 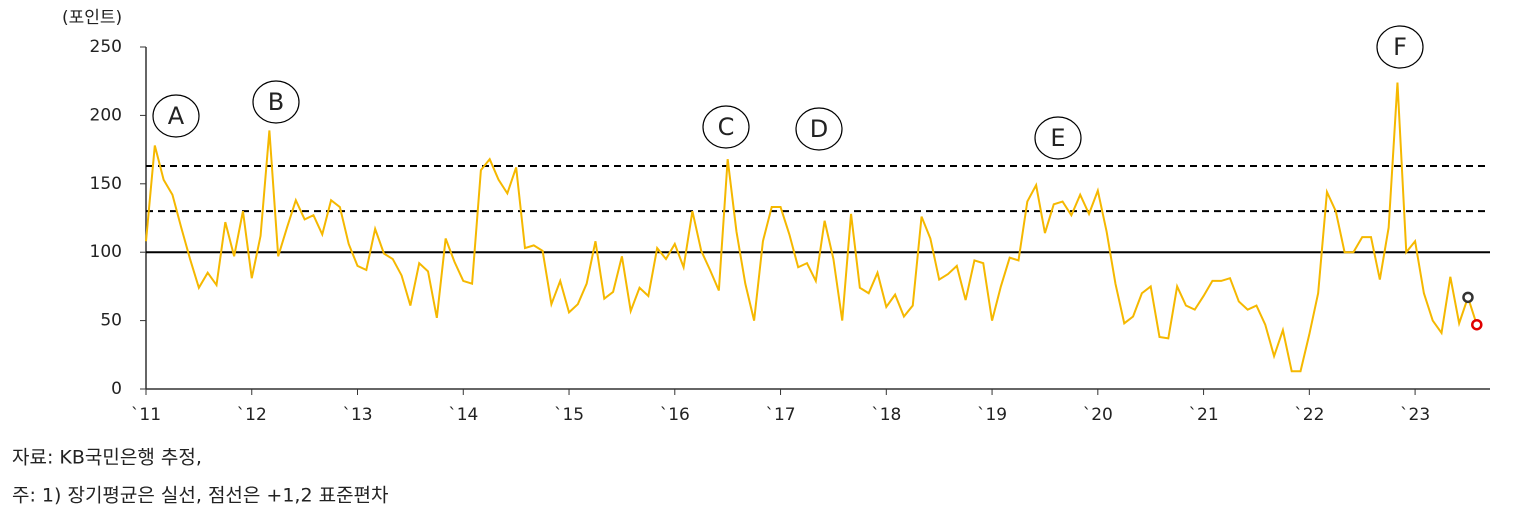 What do you see at coordinates (886, 415) in the screenshot?
I see `x-tick-label: `18` at bounding box center [886, 415].